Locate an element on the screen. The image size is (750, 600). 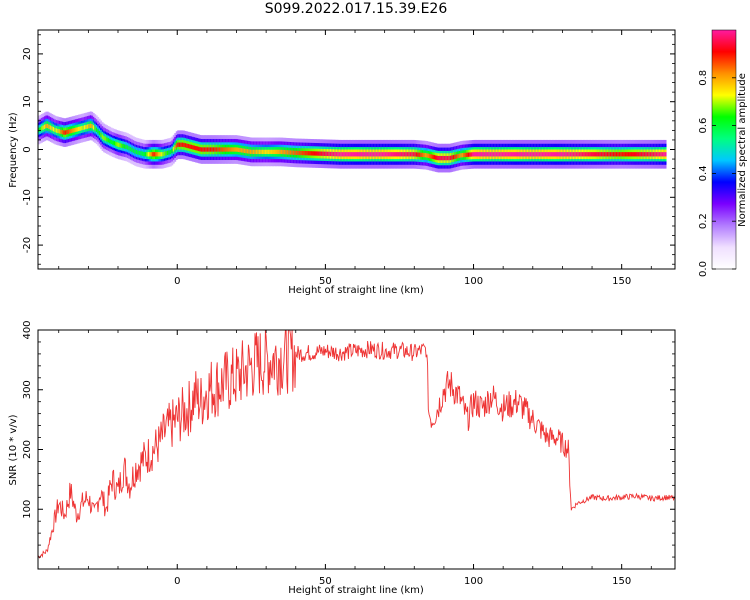
colorbar-tick-label: 0.2 is located at coordinates (703, 221).